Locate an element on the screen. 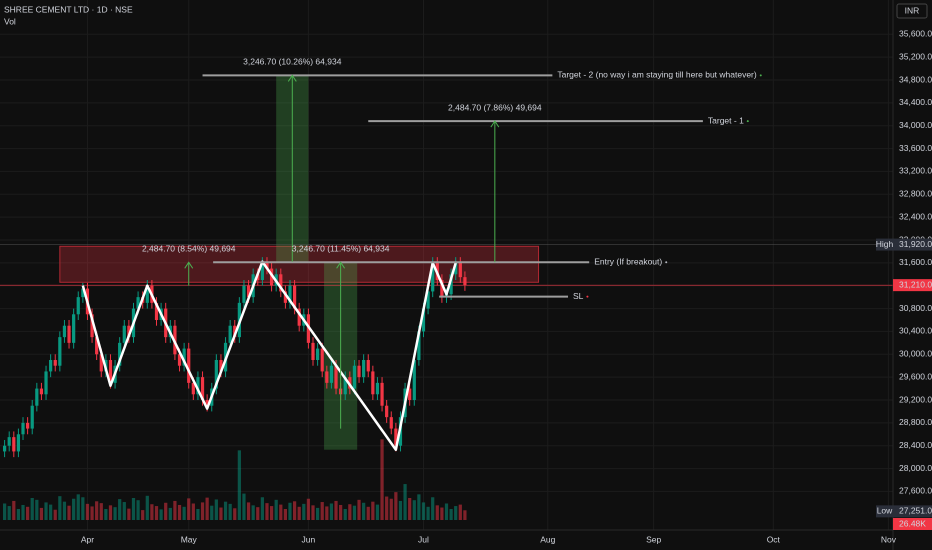 This screenshot has width=932, height=550. y-tick-label: 35,600.00 is located at coordinates (915, 34).